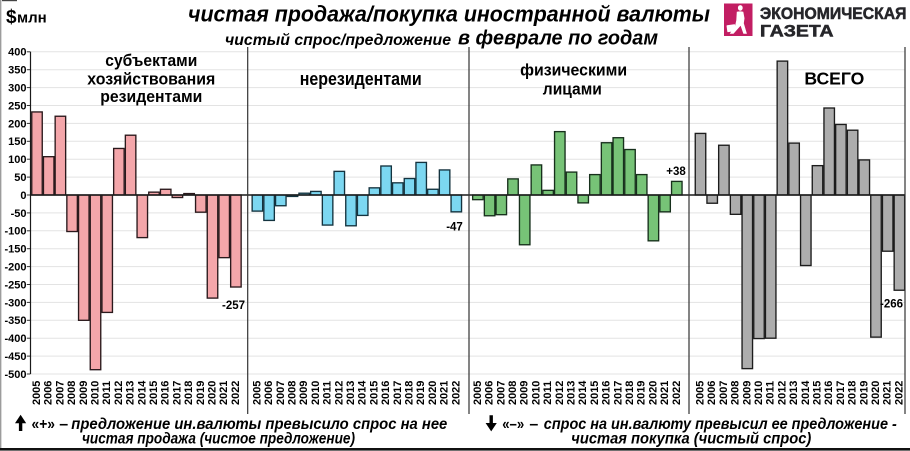 The width and height of the screenshot is (910, 451). Describe the element at coordinates (15, 268) in the screenshot. I see `svg-text: -200` at that location.